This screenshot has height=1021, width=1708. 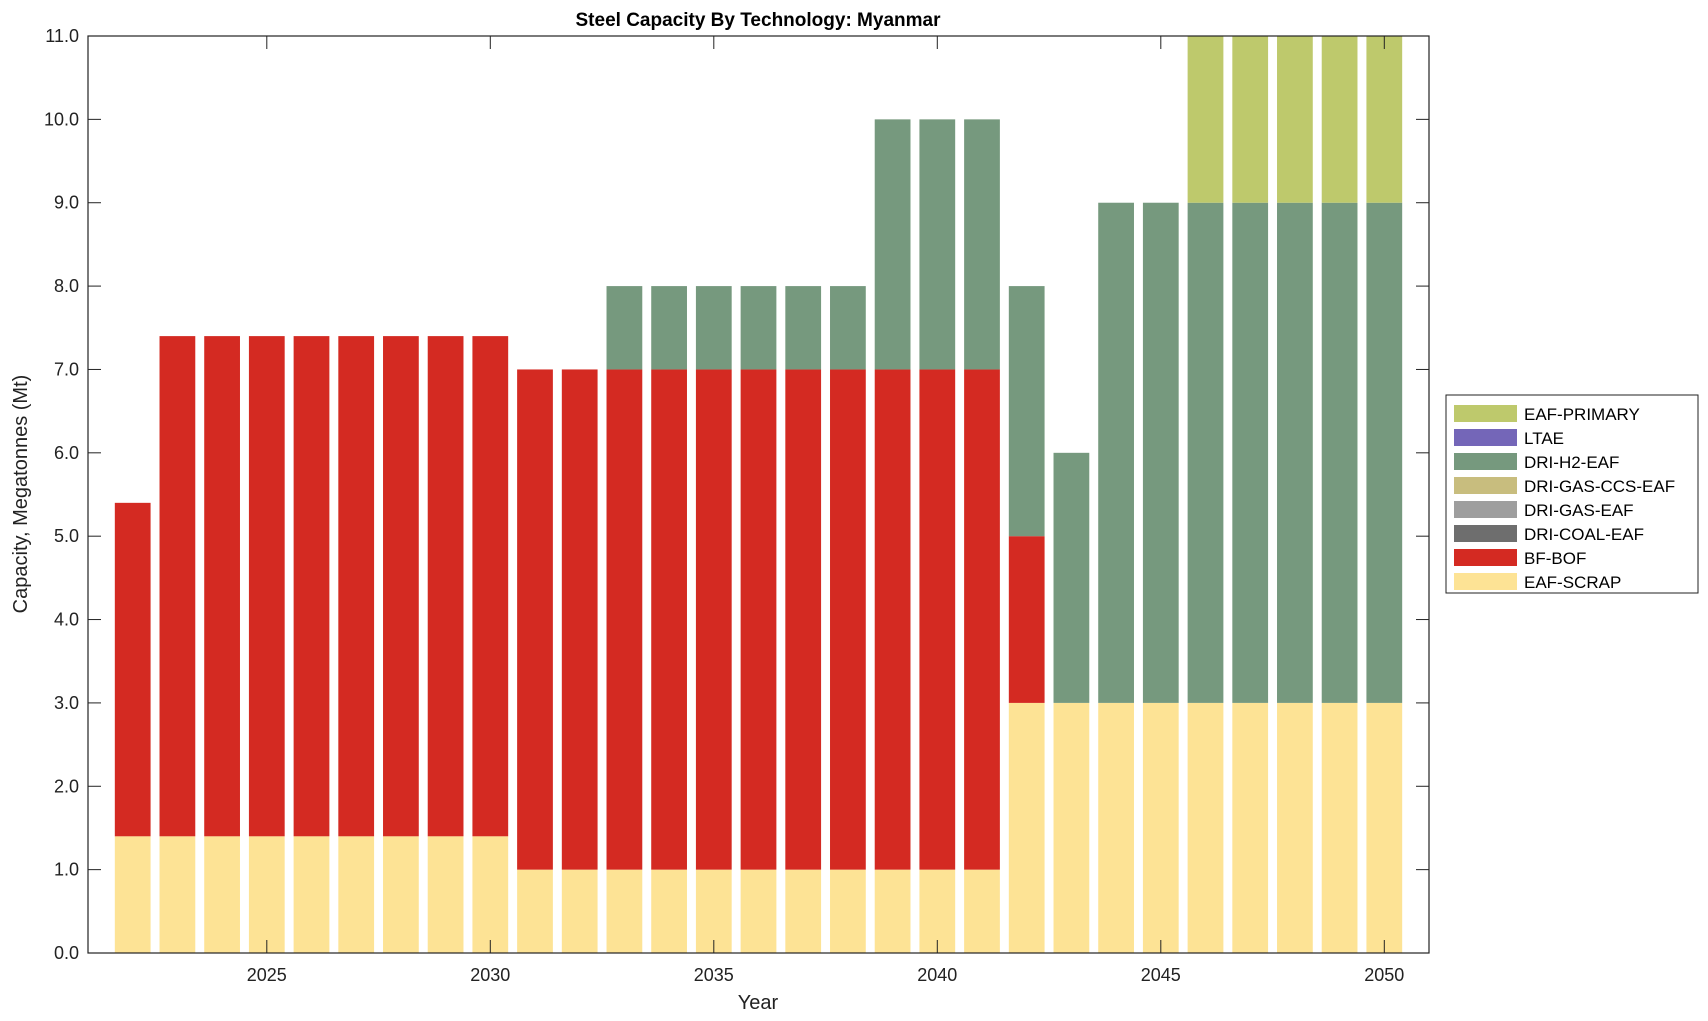 What do you see at coordinates (803, 911) in the screenshot?
I see `bar-eaf-scrap-2037` at bounding box center [803, 911].